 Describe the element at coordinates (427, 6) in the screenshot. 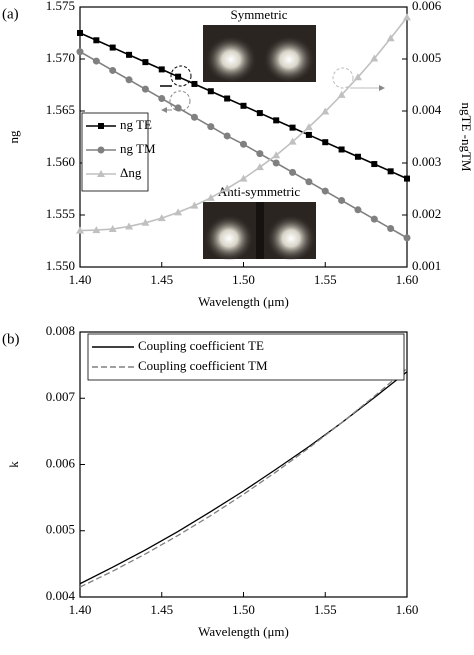

I see `y2-tick-label: 0.006` at that location.